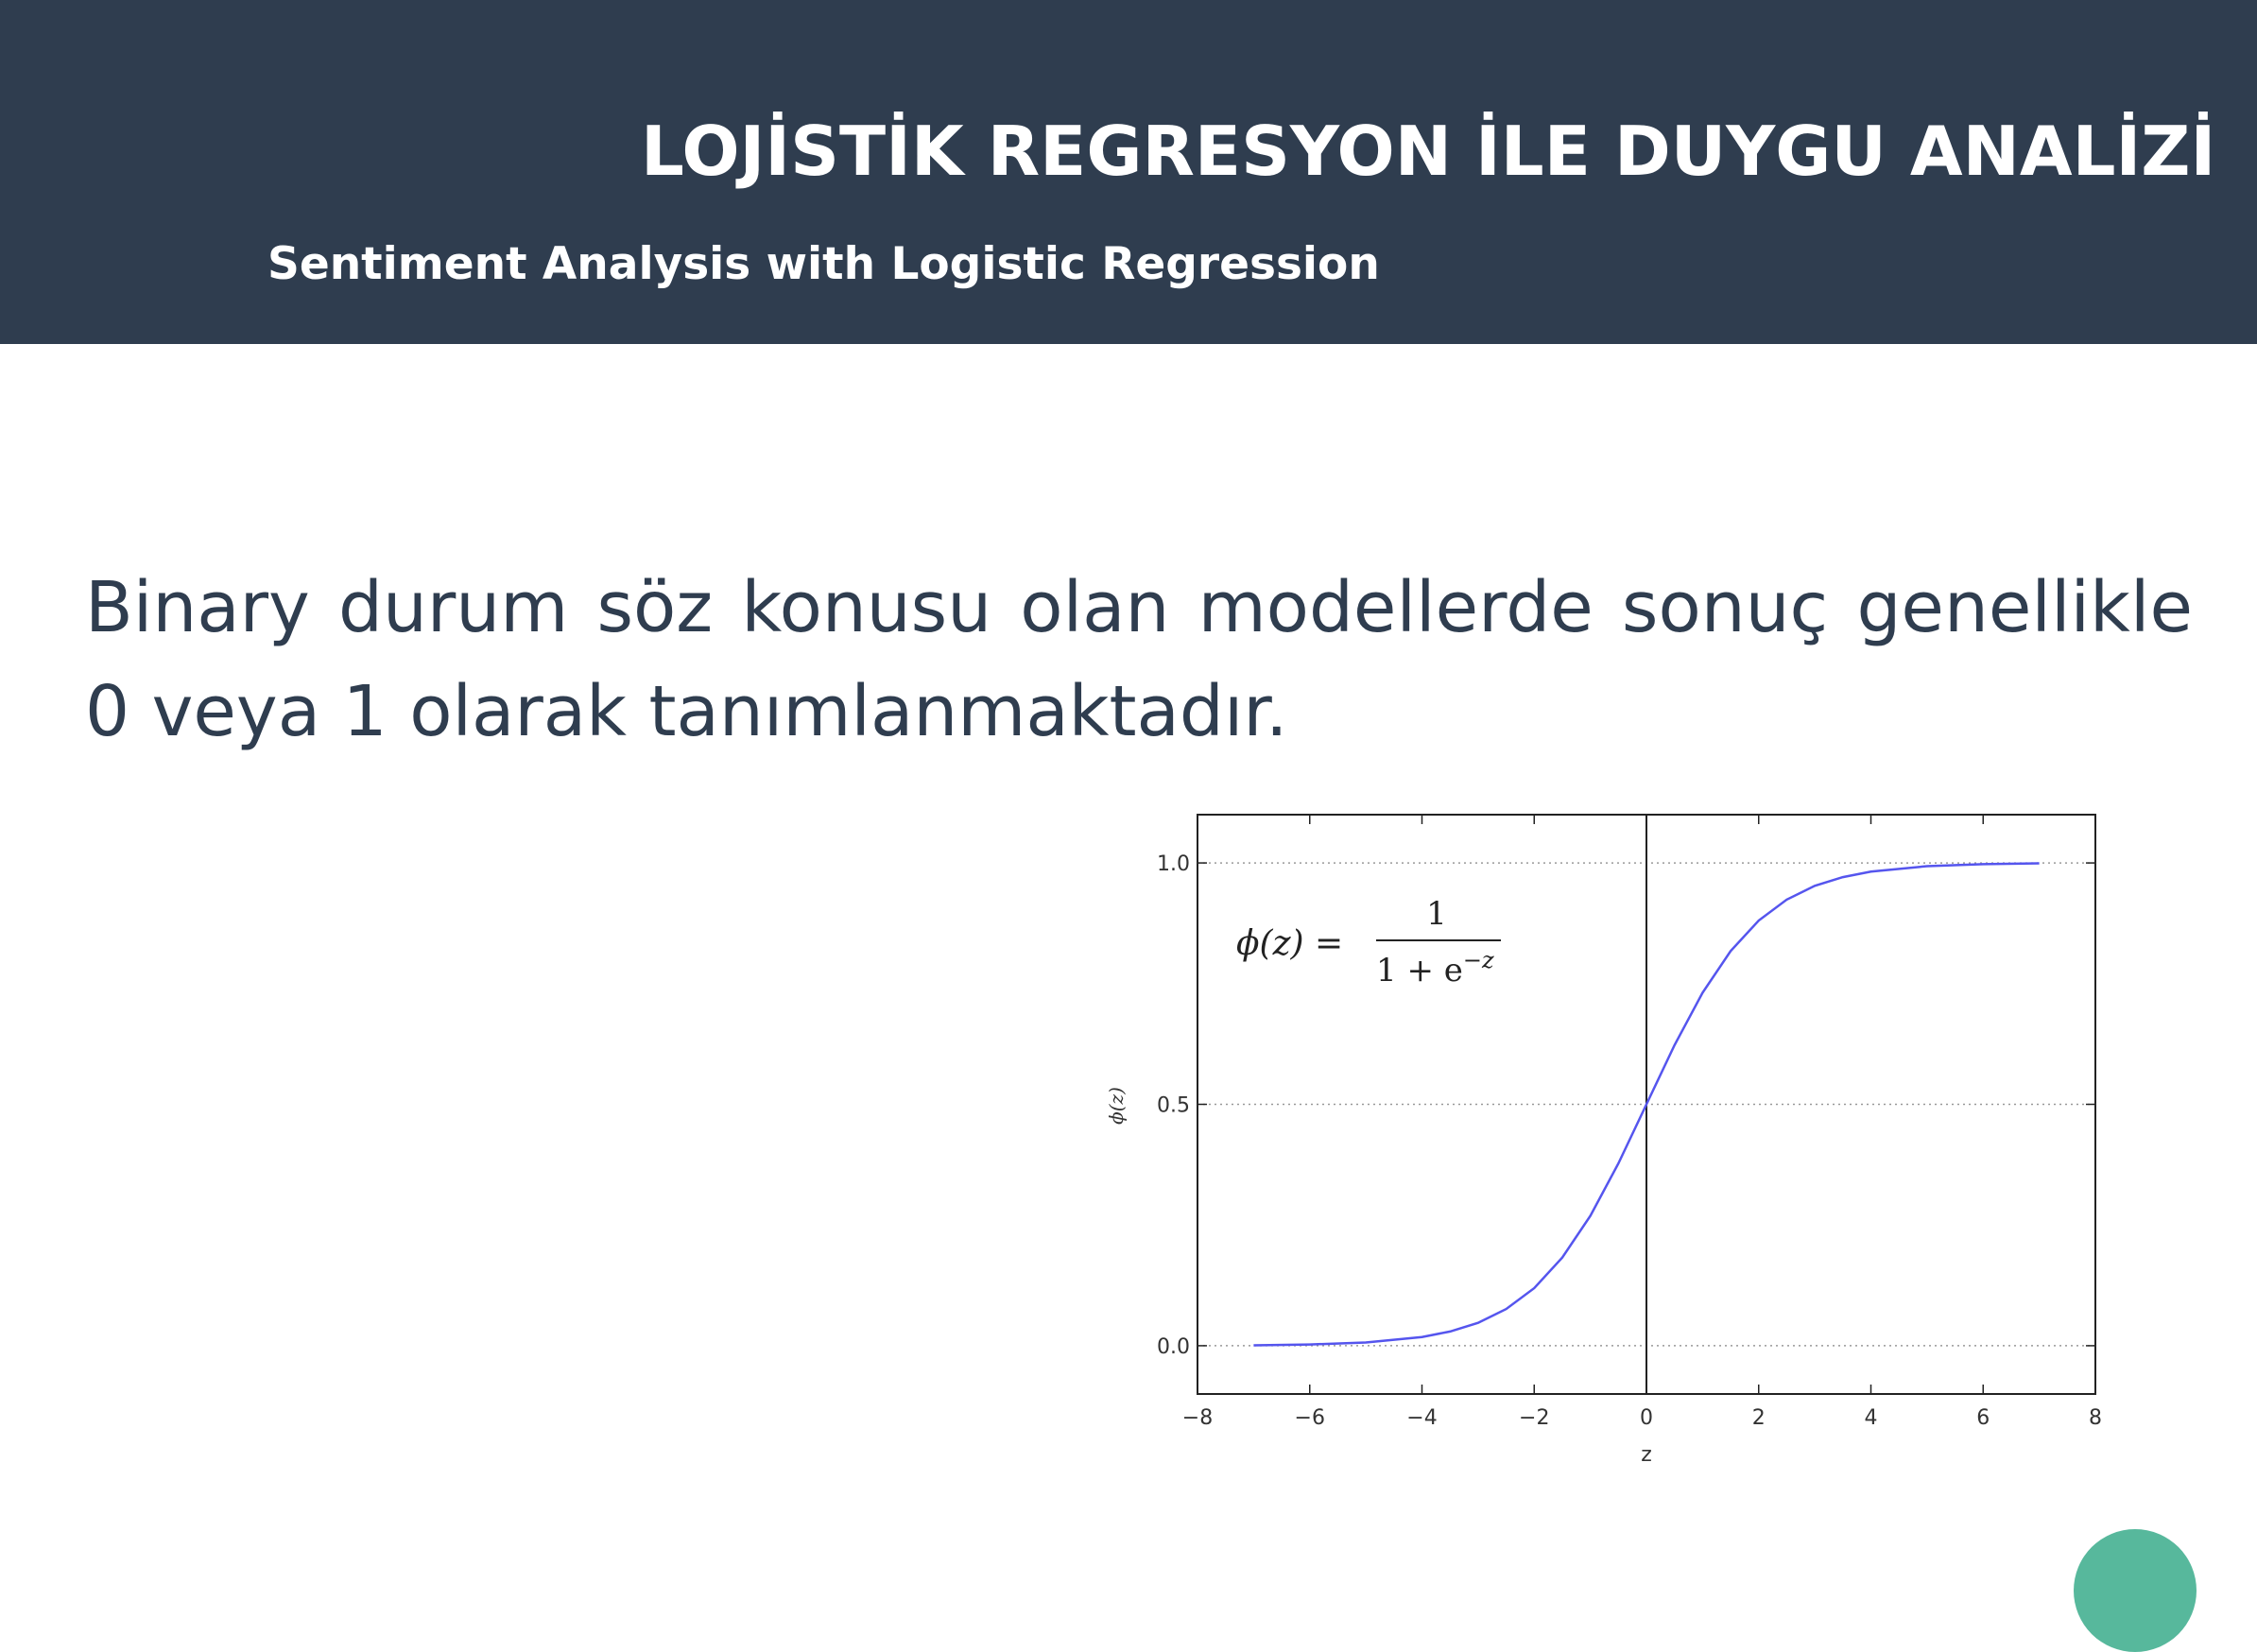  Describe the element at coordinates (1436, 914) in the screenshot. I see `formula-numerator: 1` at that location.